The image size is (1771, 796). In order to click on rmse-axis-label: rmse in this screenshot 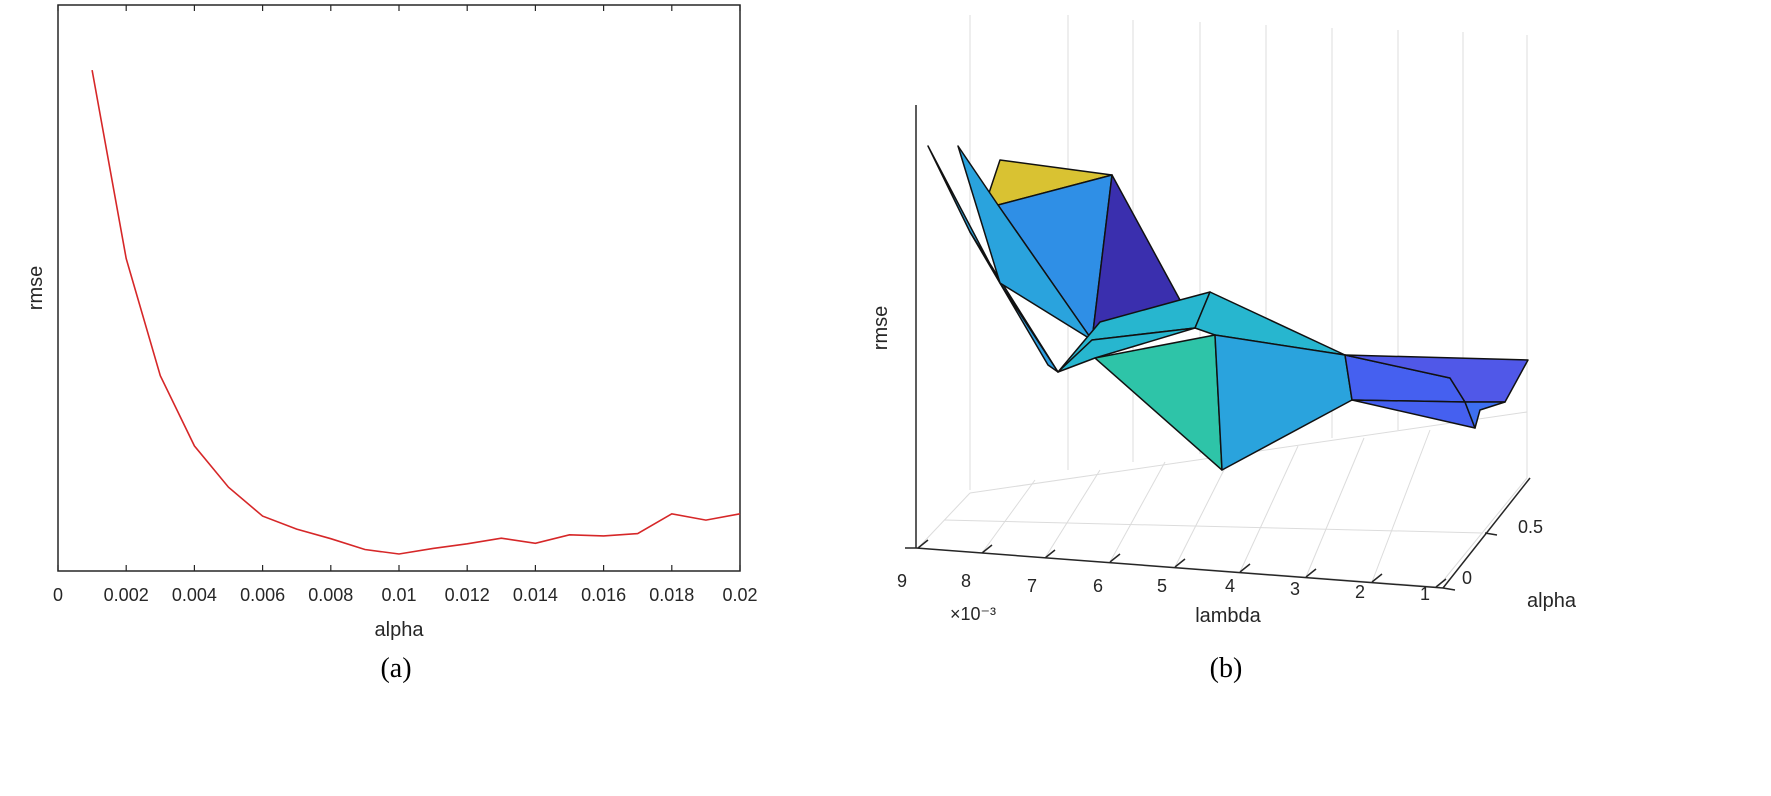, I will do `click(881, 328)`.